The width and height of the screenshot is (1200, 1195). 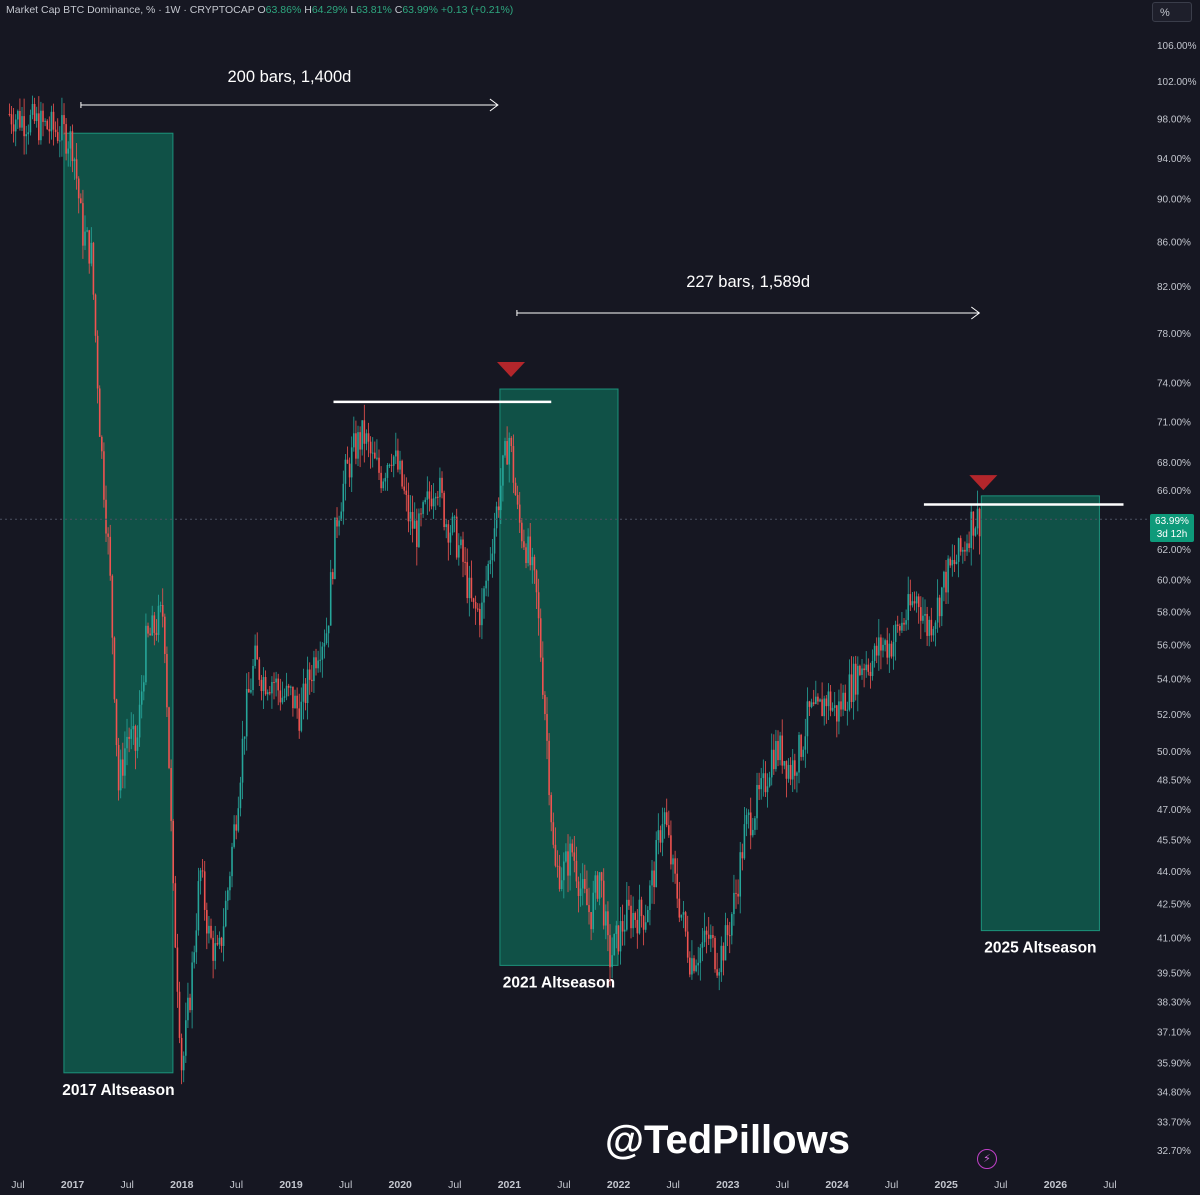 I want to click on y-tick-label: 56.00%, so click(x=1174, y=646).